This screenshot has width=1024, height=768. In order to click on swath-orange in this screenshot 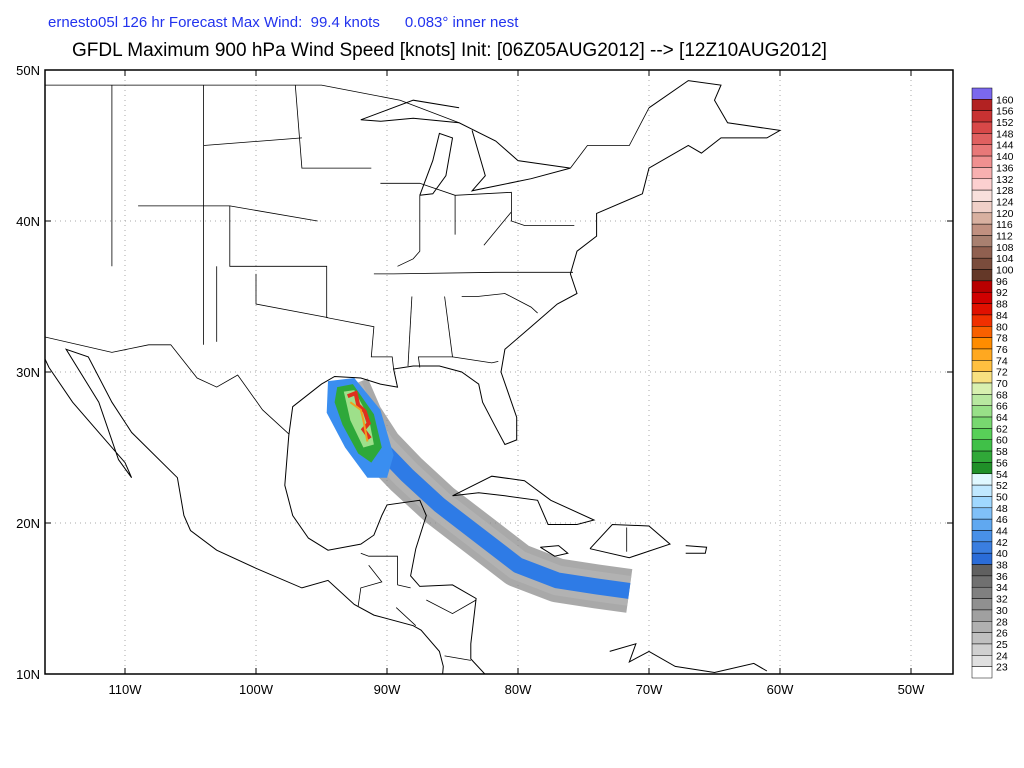, I will do `click(359, 421)`.